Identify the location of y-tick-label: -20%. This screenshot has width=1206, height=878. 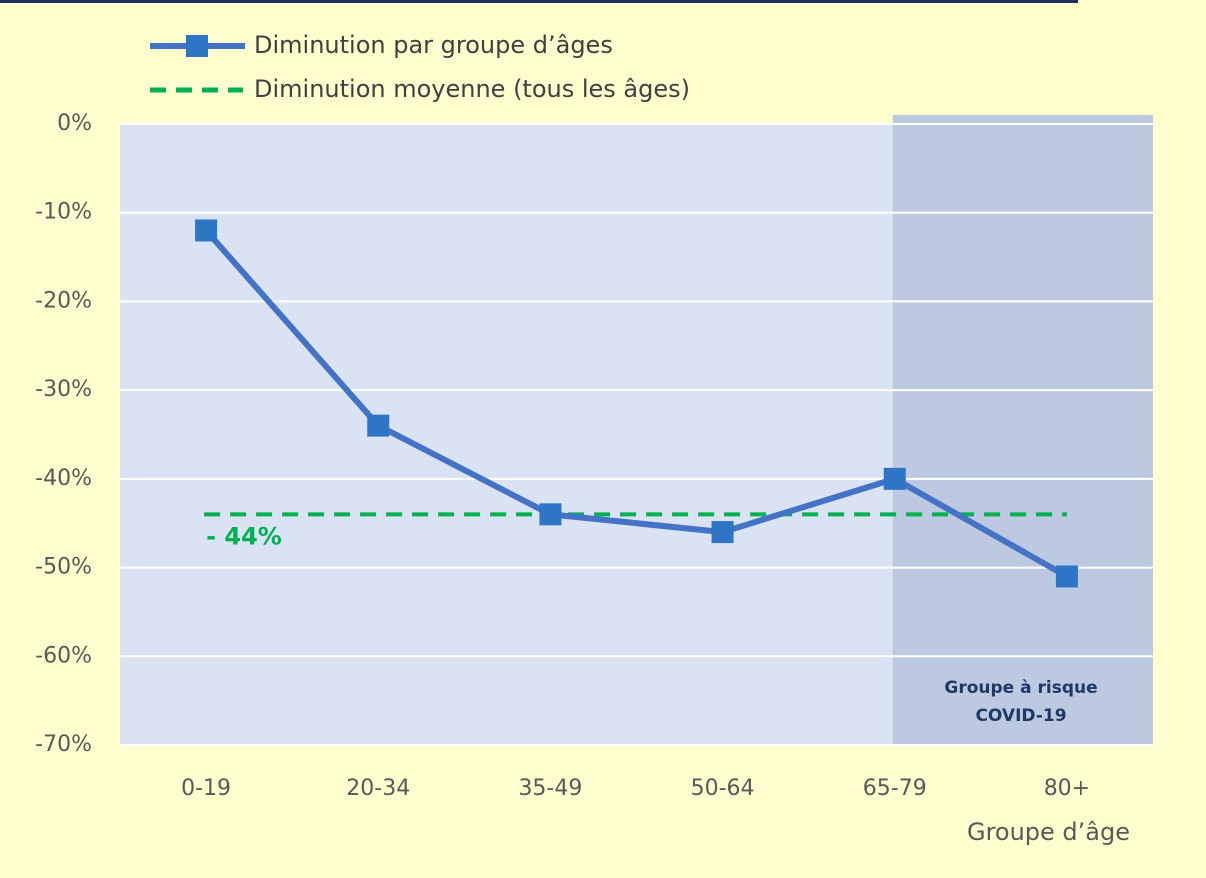
(63, 300).